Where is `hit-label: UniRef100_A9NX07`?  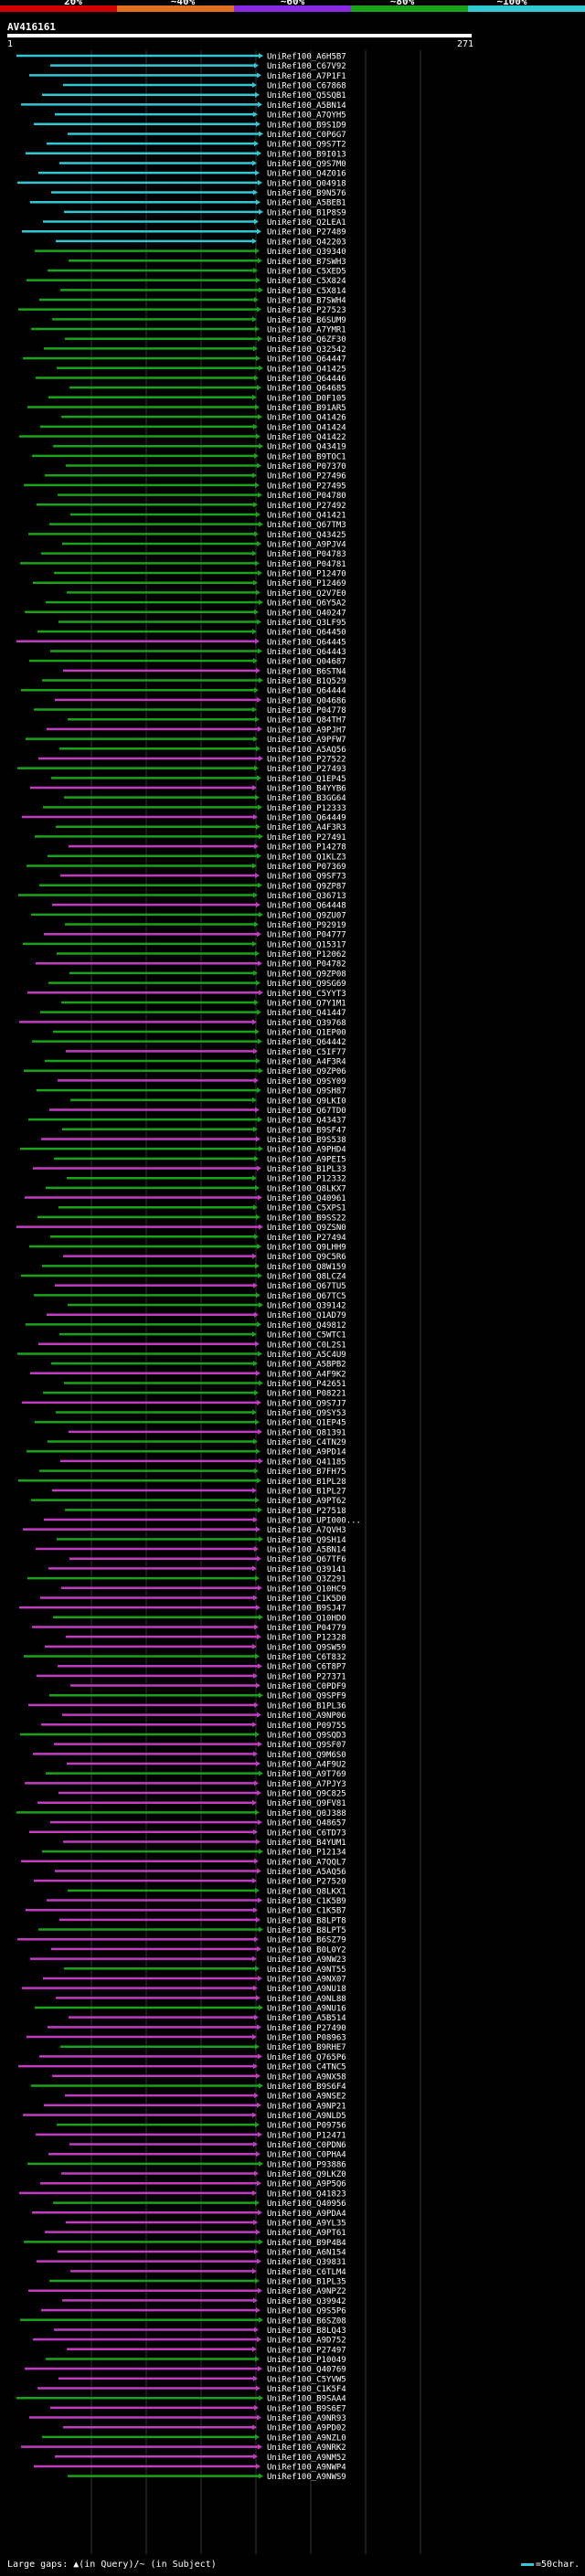
hit-label: UniRef100_A9NX07 is located at coordinates (307, 1979).